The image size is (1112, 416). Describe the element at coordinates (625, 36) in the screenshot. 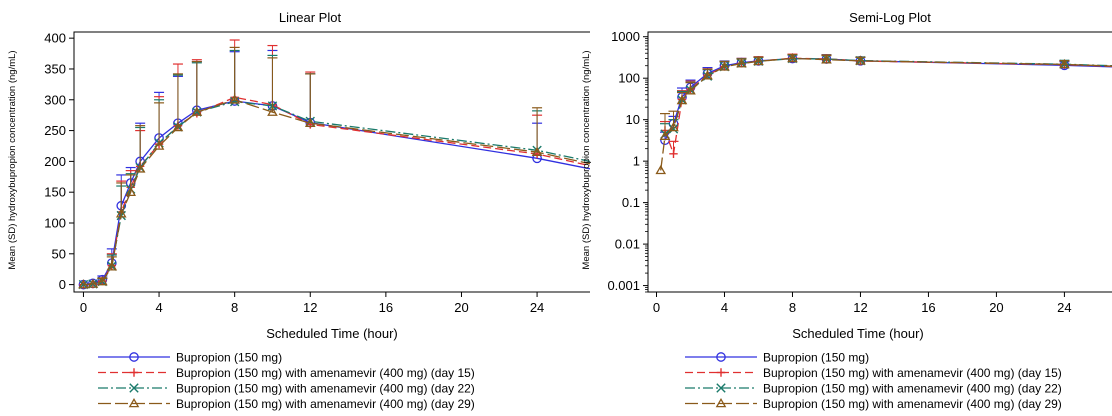

I see `y-tick-label: 1000` at that location.